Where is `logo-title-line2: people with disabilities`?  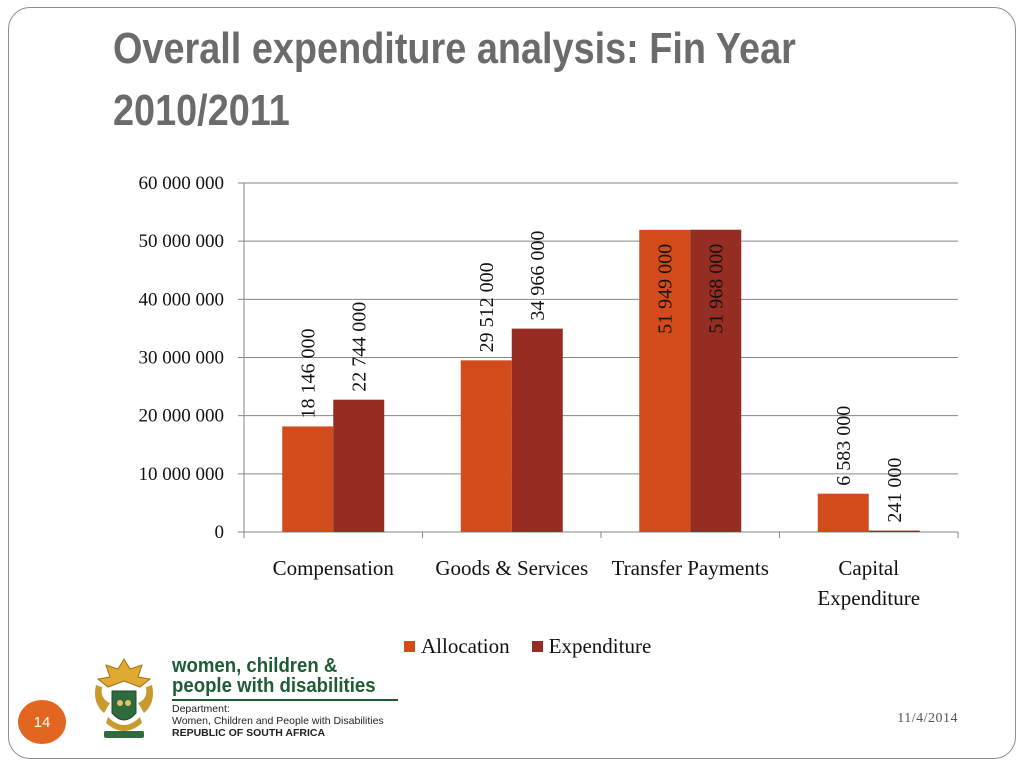
logo-title-line2: people with disabilities is located at coordinates (274, 686).